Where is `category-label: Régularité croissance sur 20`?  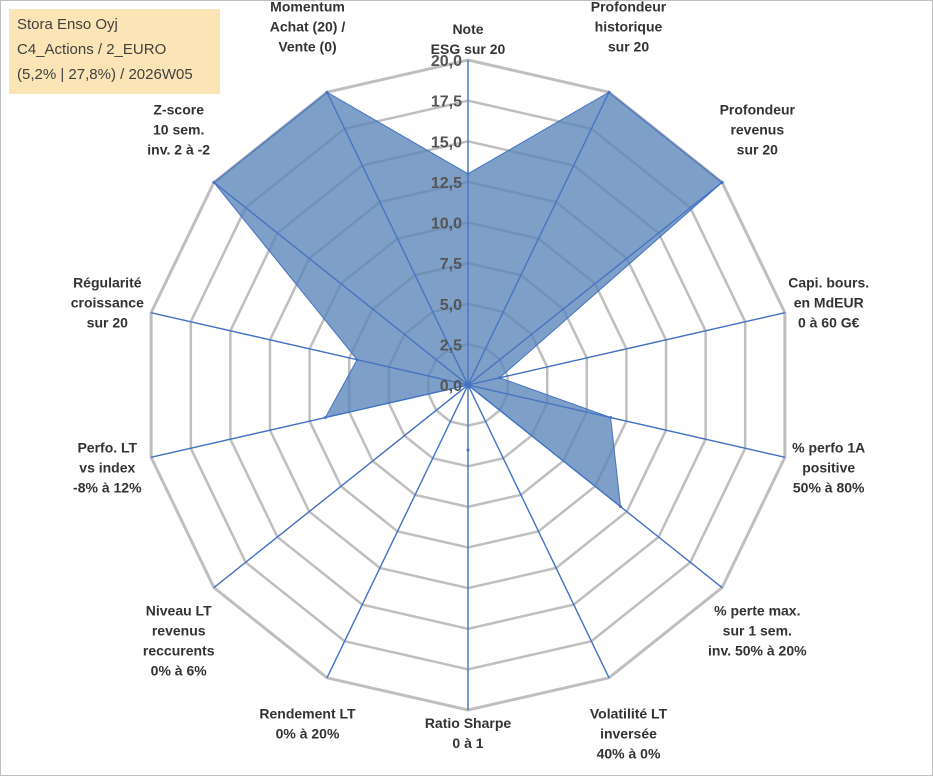 category-label: Régularité croissance sur 20 is located at coordinates (107, 303).